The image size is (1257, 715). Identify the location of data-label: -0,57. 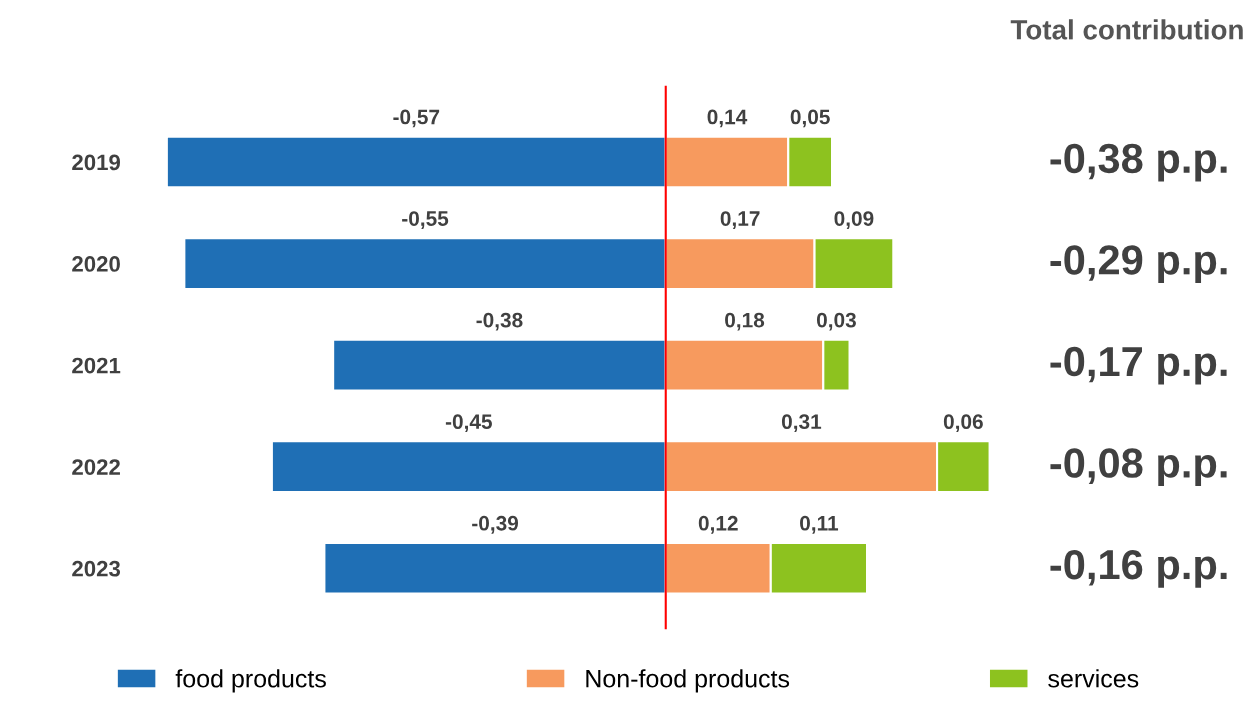
(416, 118).